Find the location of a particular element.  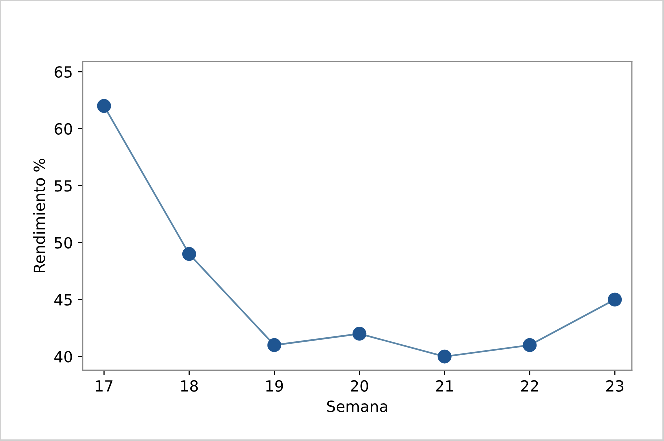

y-axis-title: Rendimiento % is located at coordinates (39, 215).